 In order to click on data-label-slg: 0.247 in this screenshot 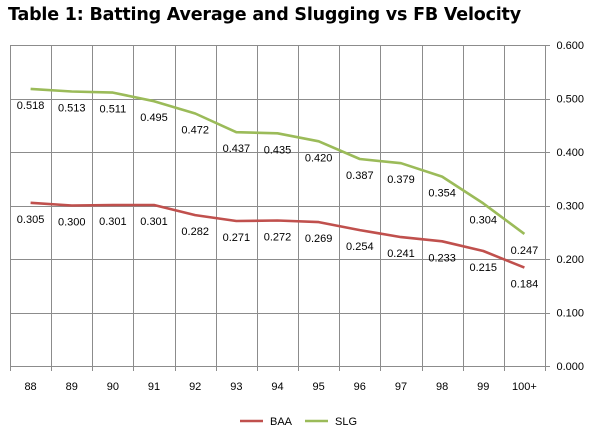, I will do `click(525, 251)`.